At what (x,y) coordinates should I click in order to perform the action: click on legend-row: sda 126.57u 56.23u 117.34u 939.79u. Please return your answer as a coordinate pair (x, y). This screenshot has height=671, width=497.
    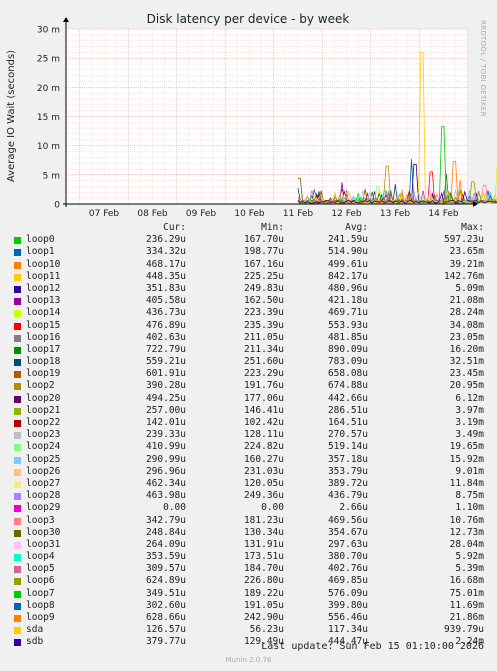
    Looking at the image, I should click on (249, 630).